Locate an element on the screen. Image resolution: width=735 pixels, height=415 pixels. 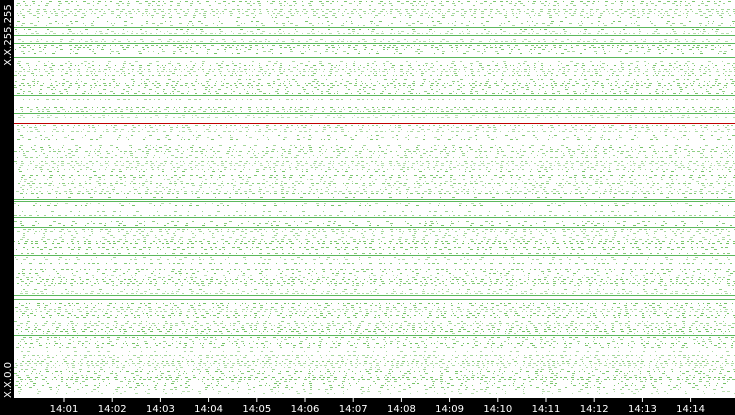
x-tick-label: 14:10 is located at coordinates (497, 409).